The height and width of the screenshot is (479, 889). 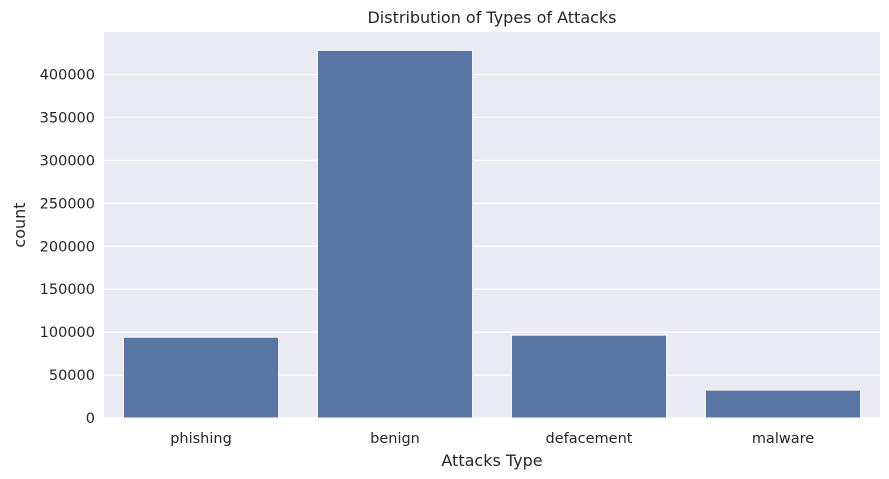 I want to click on y-axis-label: count, so click(x=19, y=224).